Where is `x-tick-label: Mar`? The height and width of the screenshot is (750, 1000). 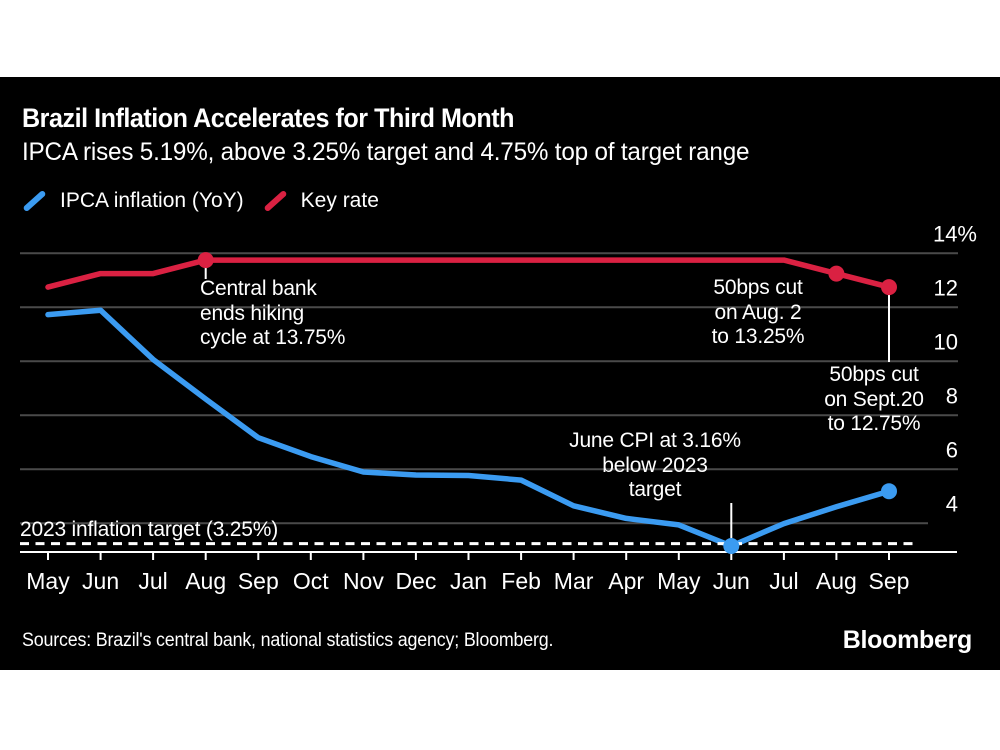
x-tick-label: Mar is located at coordinates (574, 581).